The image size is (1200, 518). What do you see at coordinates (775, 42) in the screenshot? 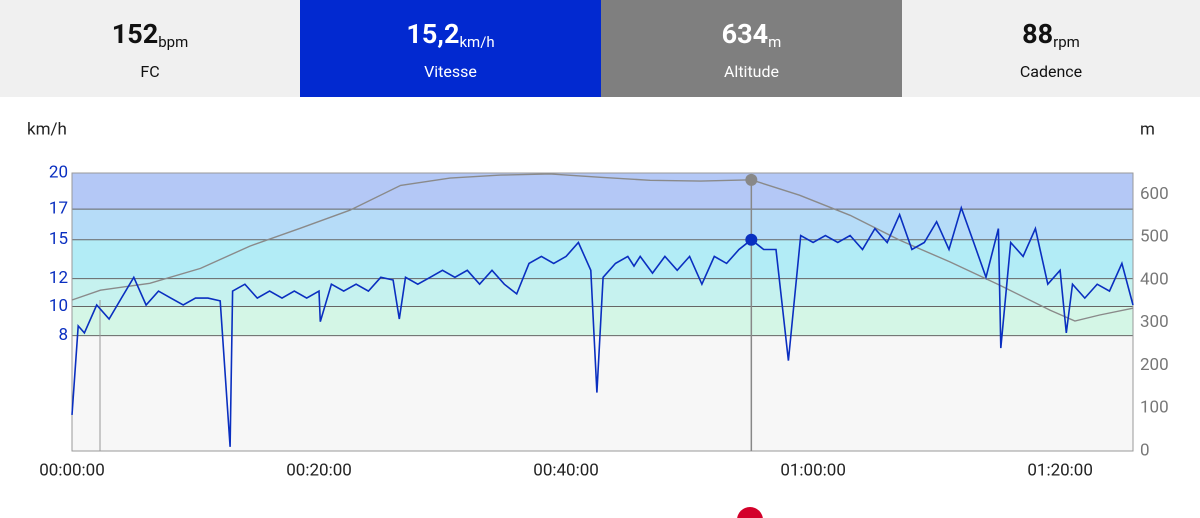
I see `metric-unit: m` at bounding box center [775, 42].